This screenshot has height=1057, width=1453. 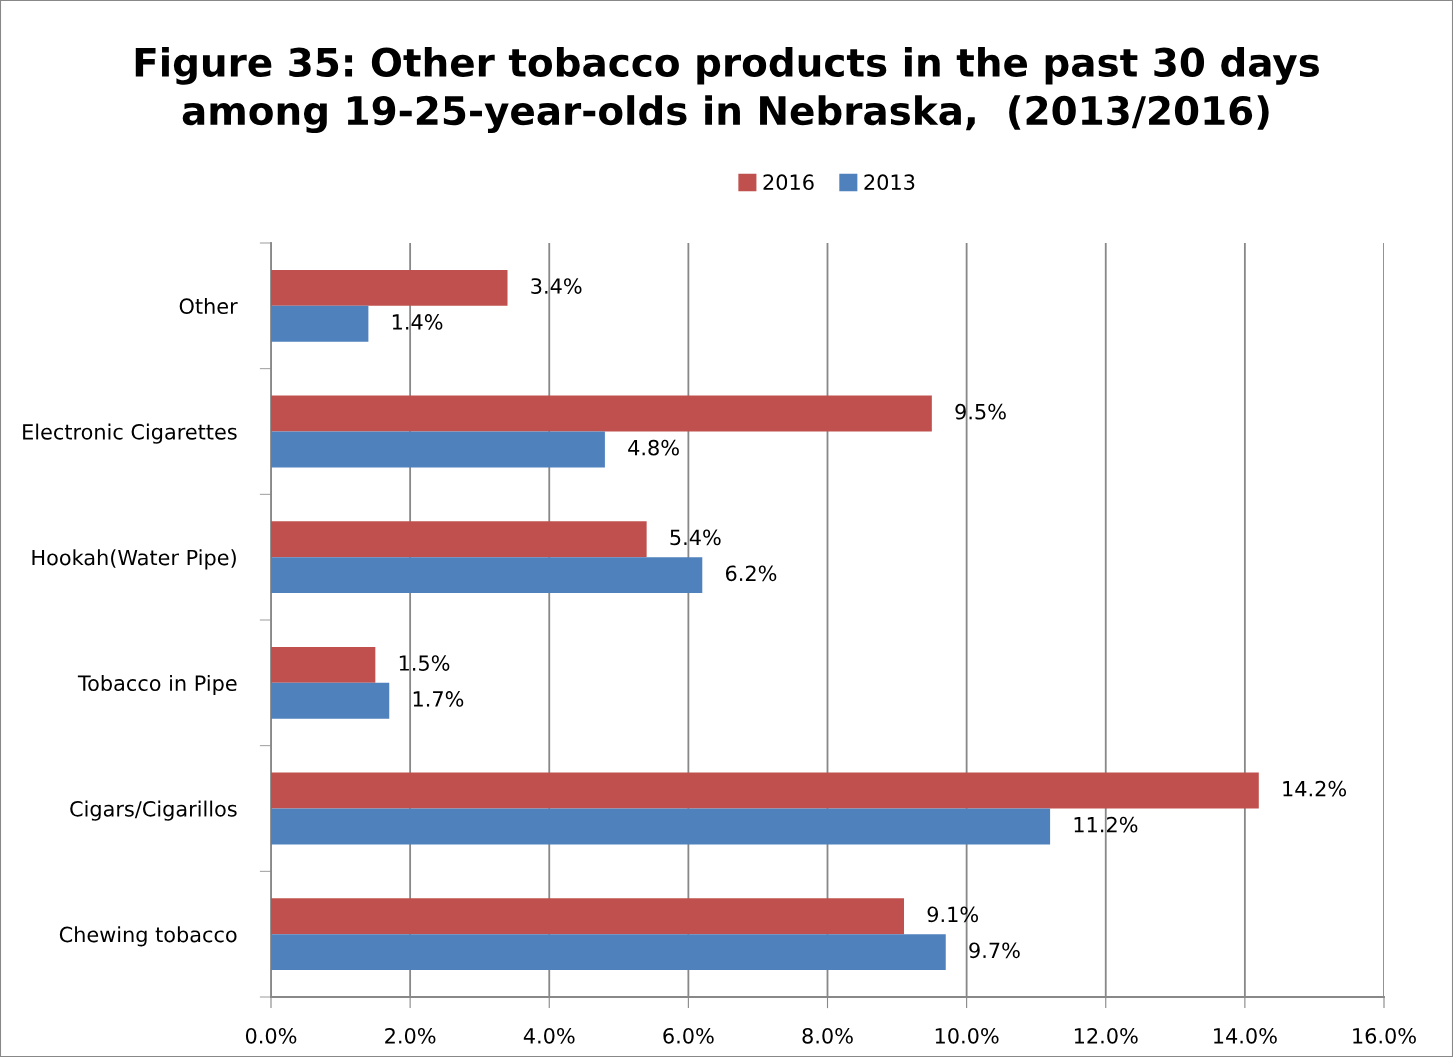 What do you see at coordinates (727, 90) in the screenshot?
I see `chart-title: Figure 35: Other tobacco products in the past 30 days among 19-25-year-olds in Nebraska, (2013/2016)` at bounding box center [727, 90].